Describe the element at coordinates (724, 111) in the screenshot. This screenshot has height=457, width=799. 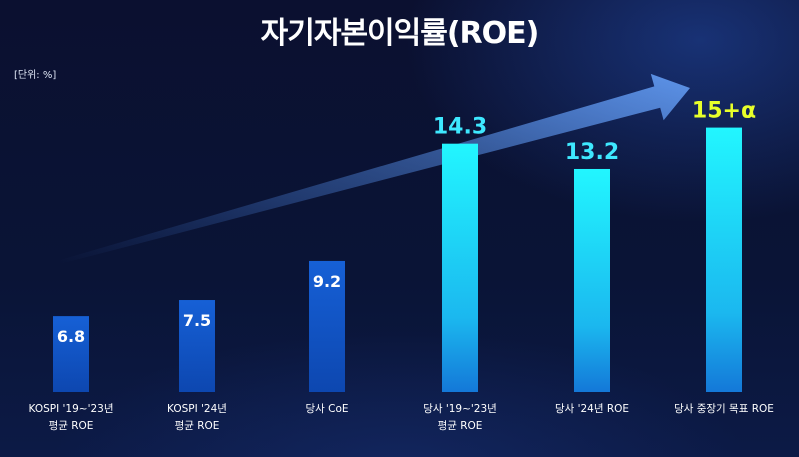
I see `value-label-6: 15+α` at that location.